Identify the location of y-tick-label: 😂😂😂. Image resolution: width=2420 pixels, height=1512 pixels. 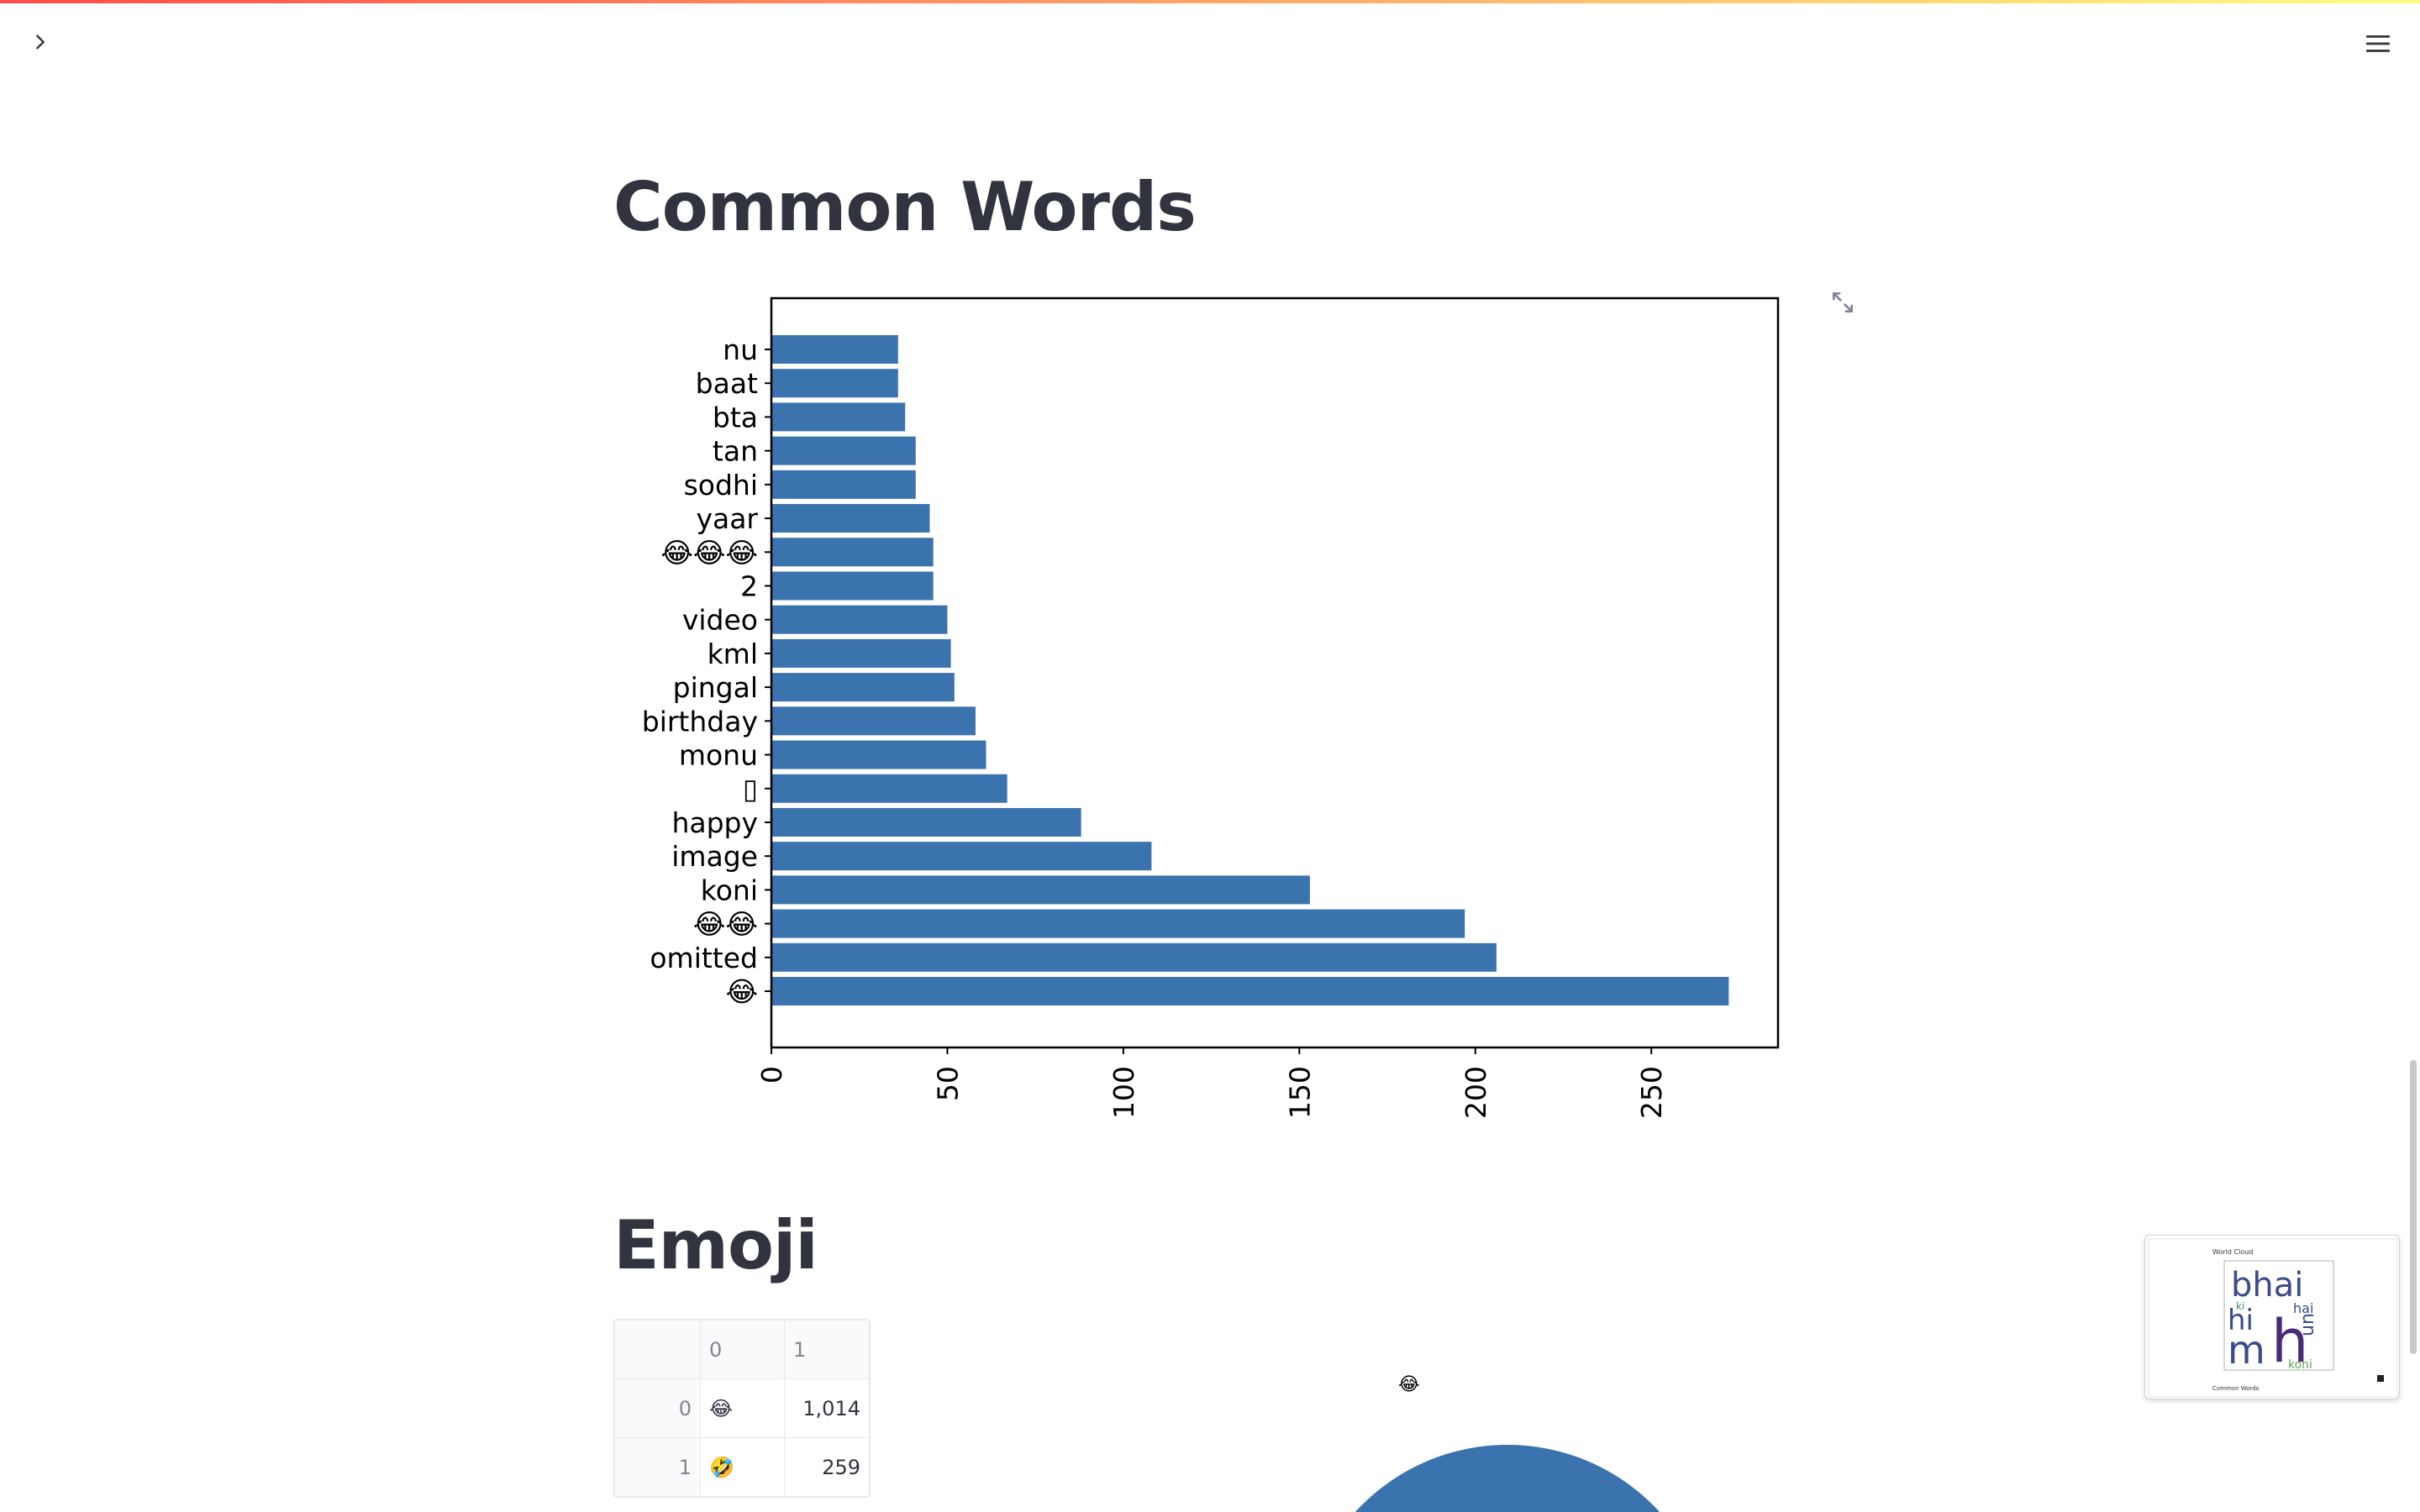
(709, 552).